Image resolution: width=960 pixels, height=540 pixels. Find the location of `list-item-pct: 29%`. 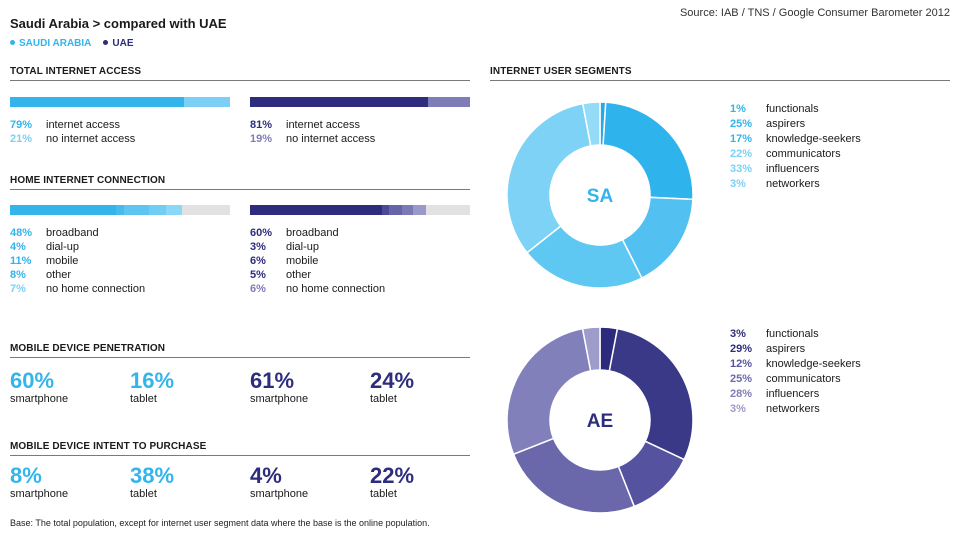

list-item-pct: 29% is located at coordinates (741, 349).